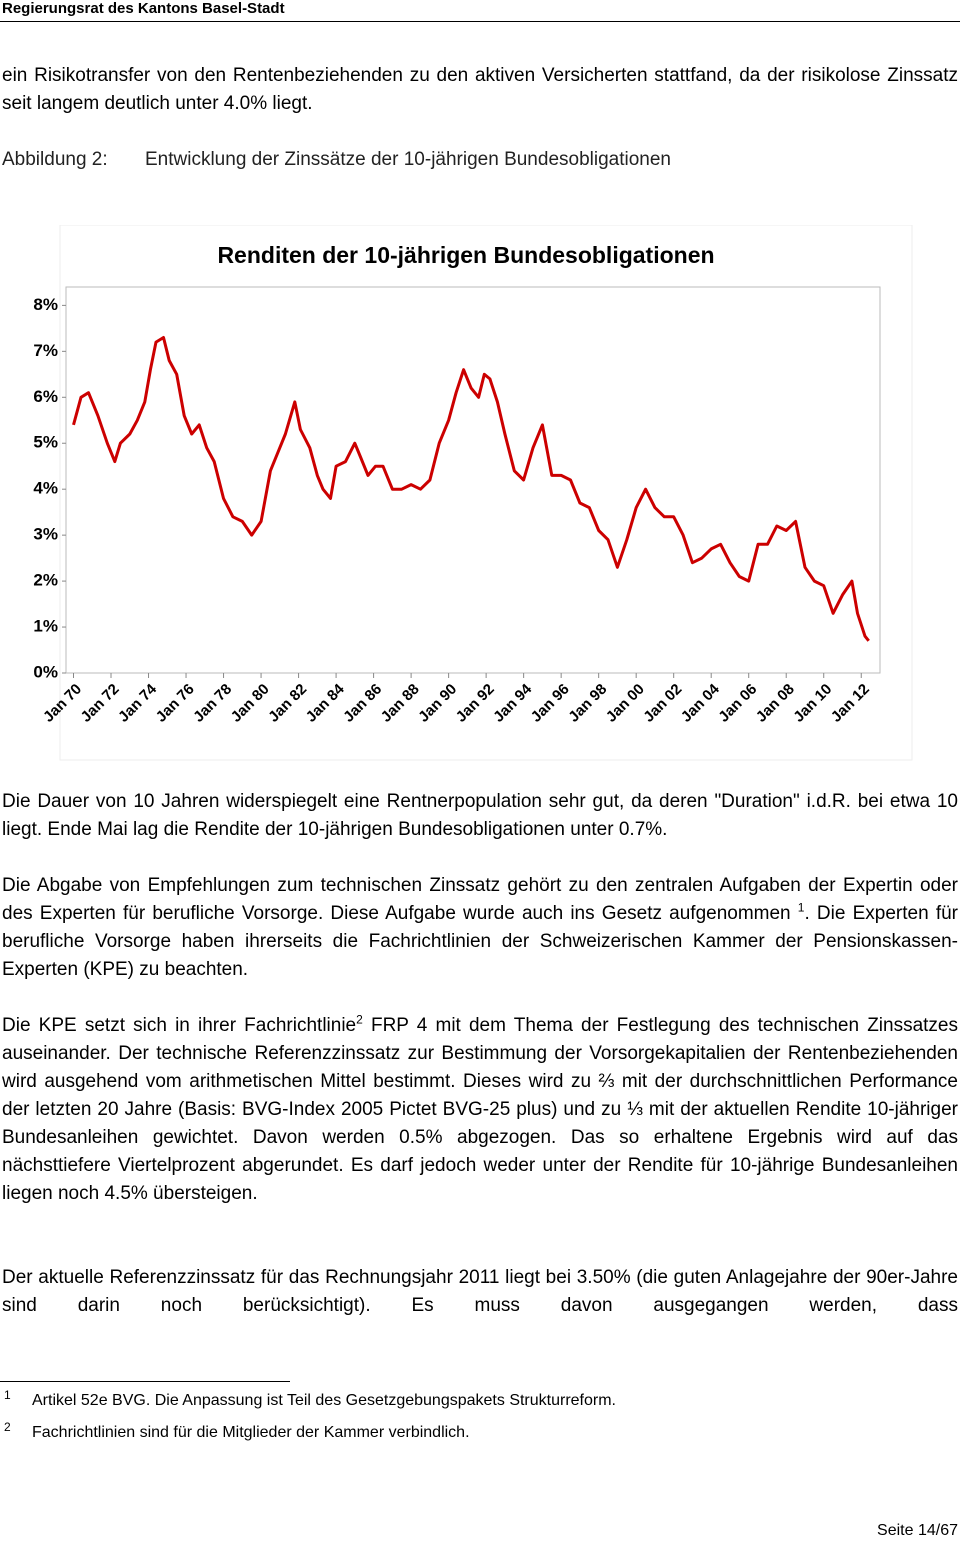 The width and height of the screenshot is (960, 1542). What do you see at coordinates (45, 488) in the screenshot?
I see `y-tick-label: 4%` at bounding box center [45, 488].